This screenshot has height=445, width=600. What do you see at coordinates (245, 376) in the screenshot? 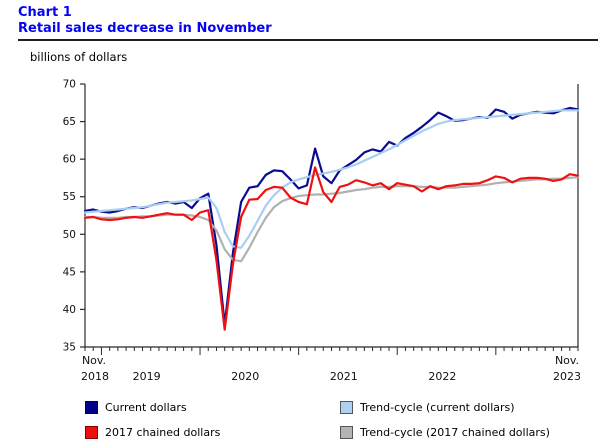
I see `x-axis-label: 2020` at bounding box center [245, 376].